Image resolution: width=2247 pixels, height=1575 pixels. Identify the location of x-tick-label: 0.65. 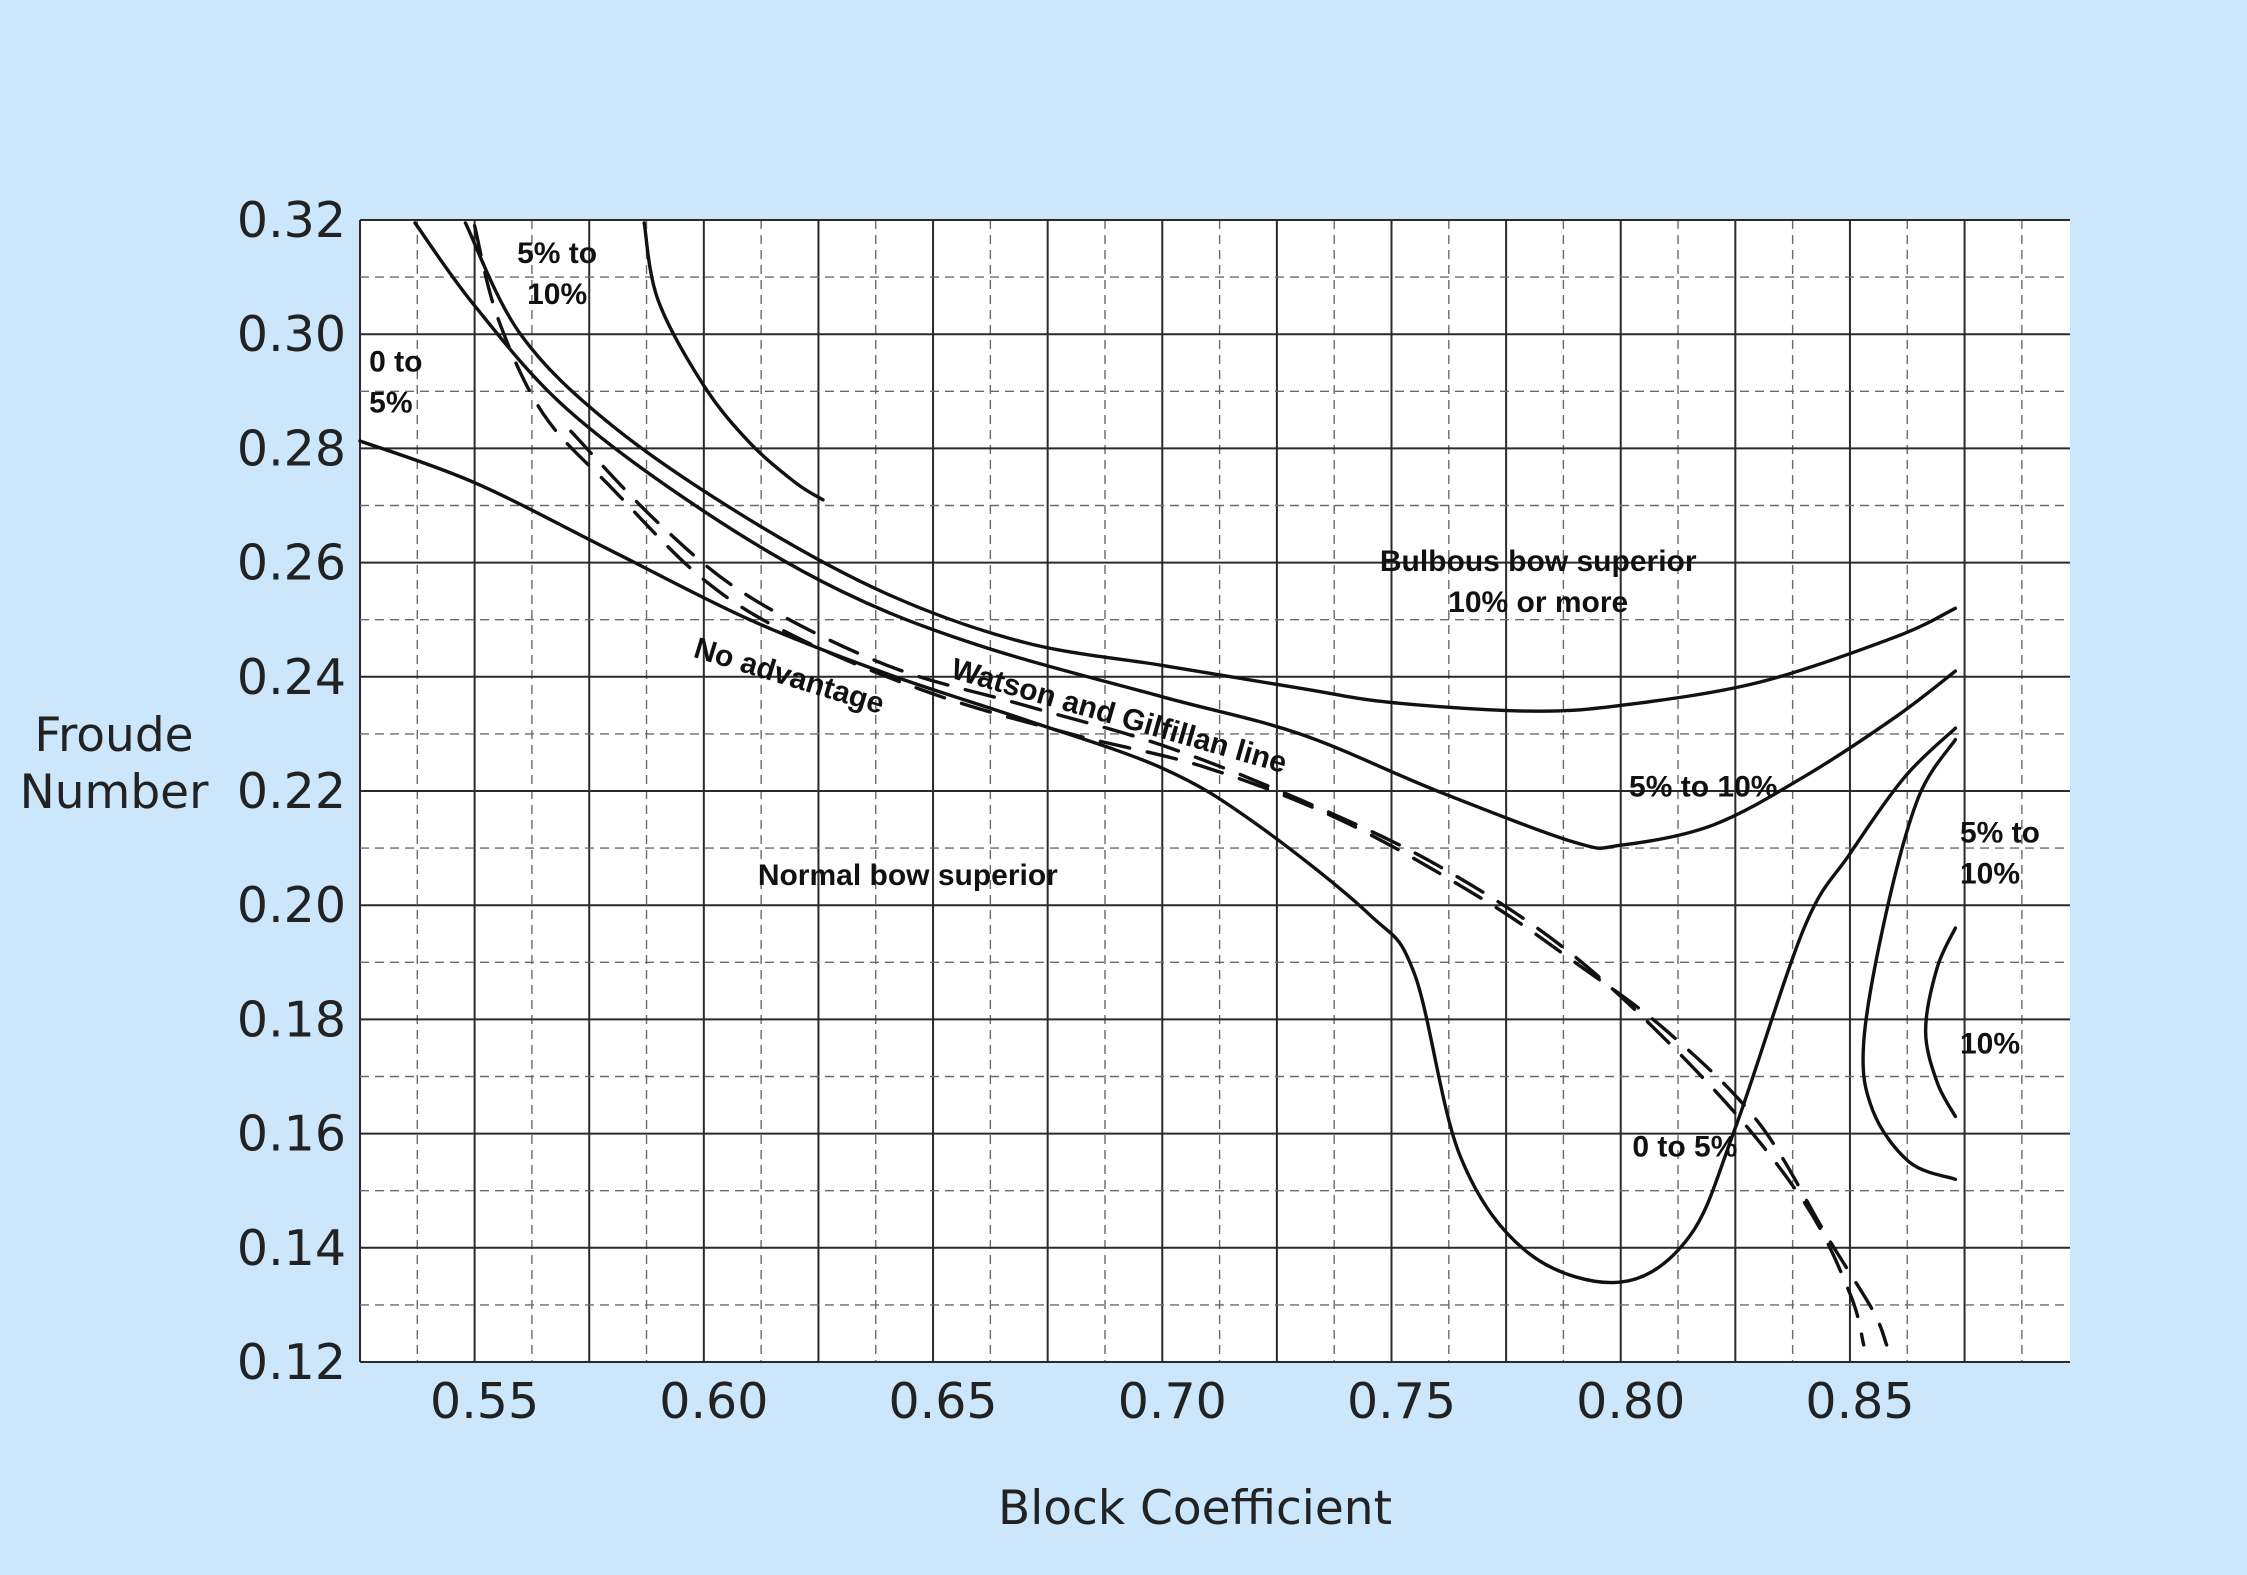
(943, 1401).